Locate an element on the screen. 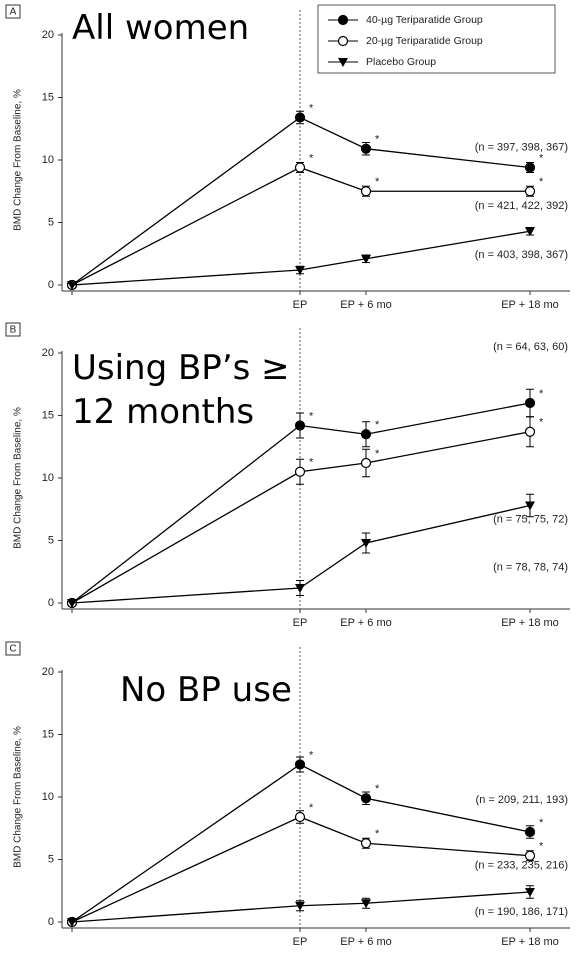 This screenshot has height=957, width=576. legend-label: Placebo Group is located at coordinates (401, 62).